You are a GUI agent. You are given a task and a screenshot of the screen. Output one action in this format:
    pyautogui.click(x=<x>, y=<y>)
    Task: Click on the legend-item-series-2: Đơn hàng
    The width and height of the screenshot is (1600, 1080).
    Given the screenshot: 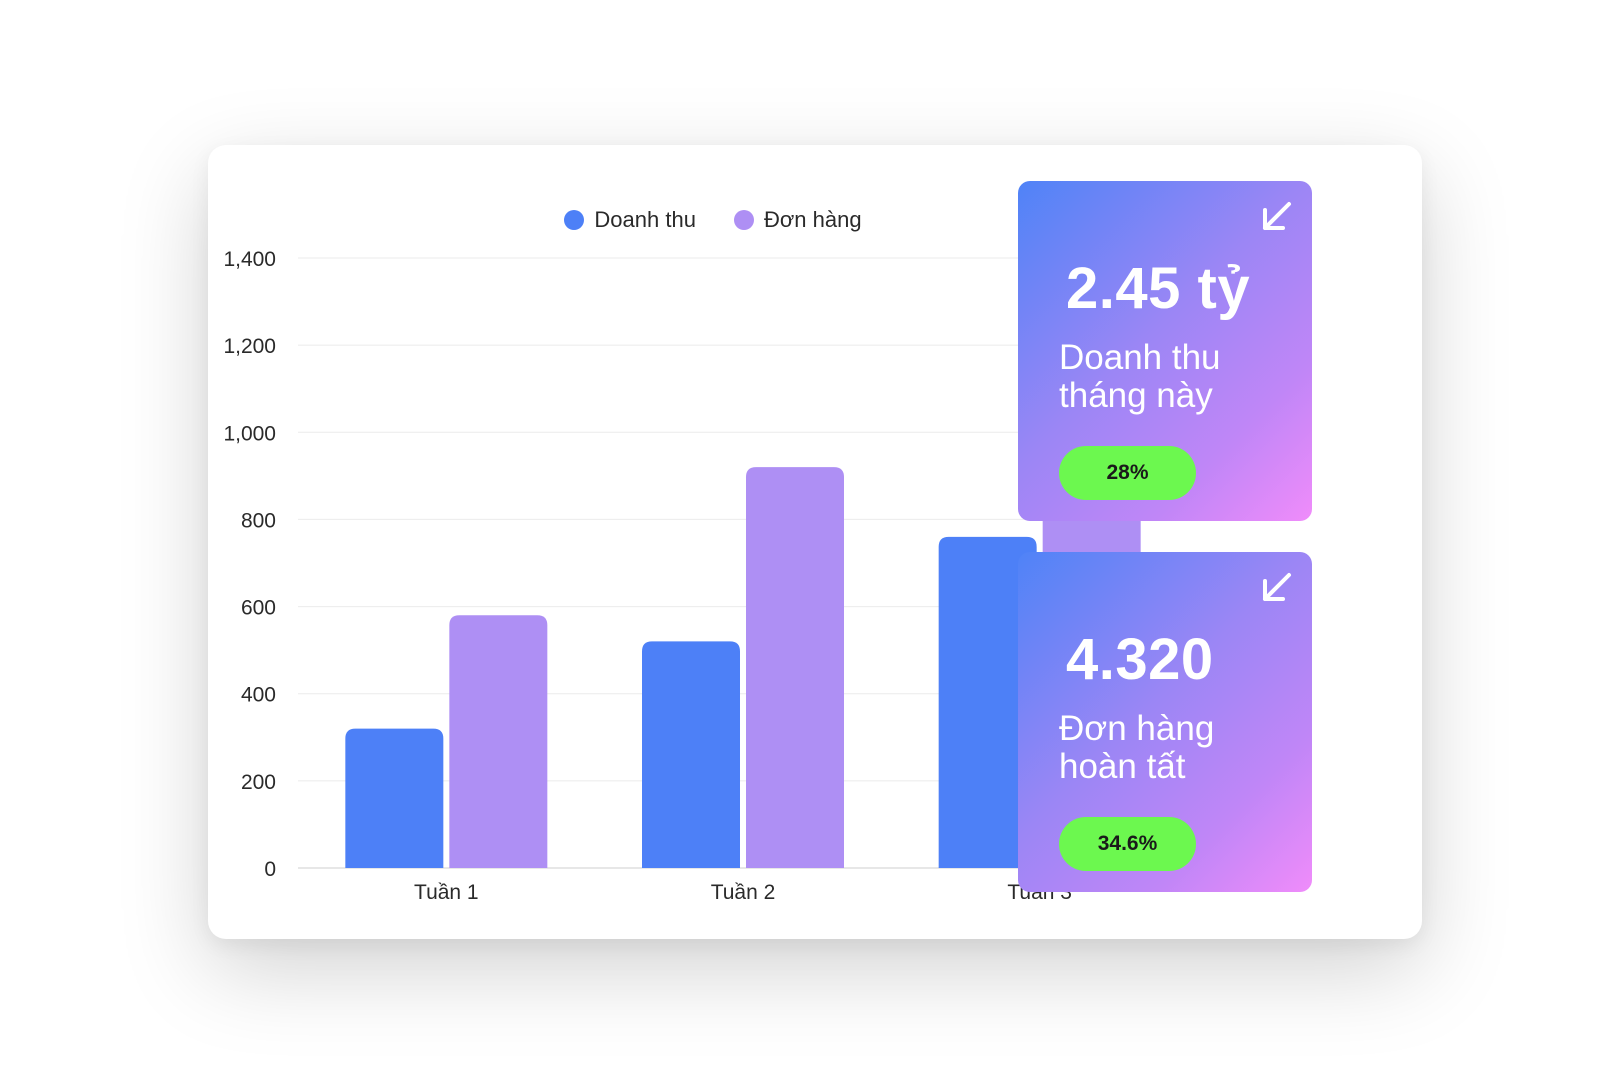 What is the action you would take?
    pyautogui.click(x=797, y=220)
    